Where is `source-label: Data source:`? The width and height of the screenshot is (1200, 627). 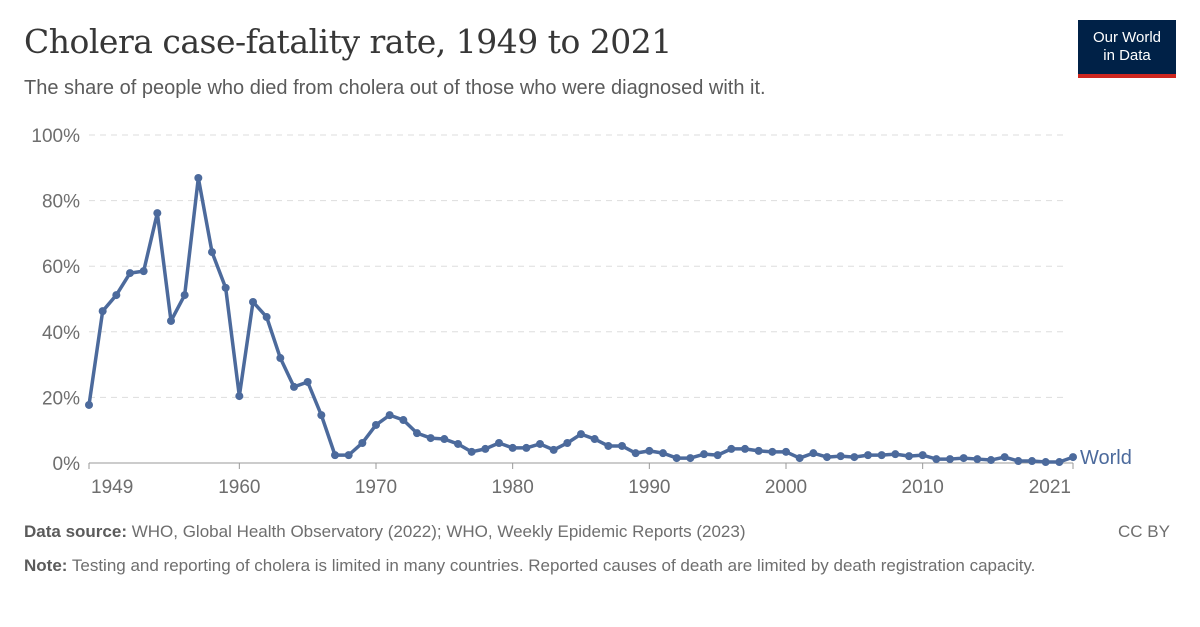
source-label: Data source: is located at coordinates (75, 531).